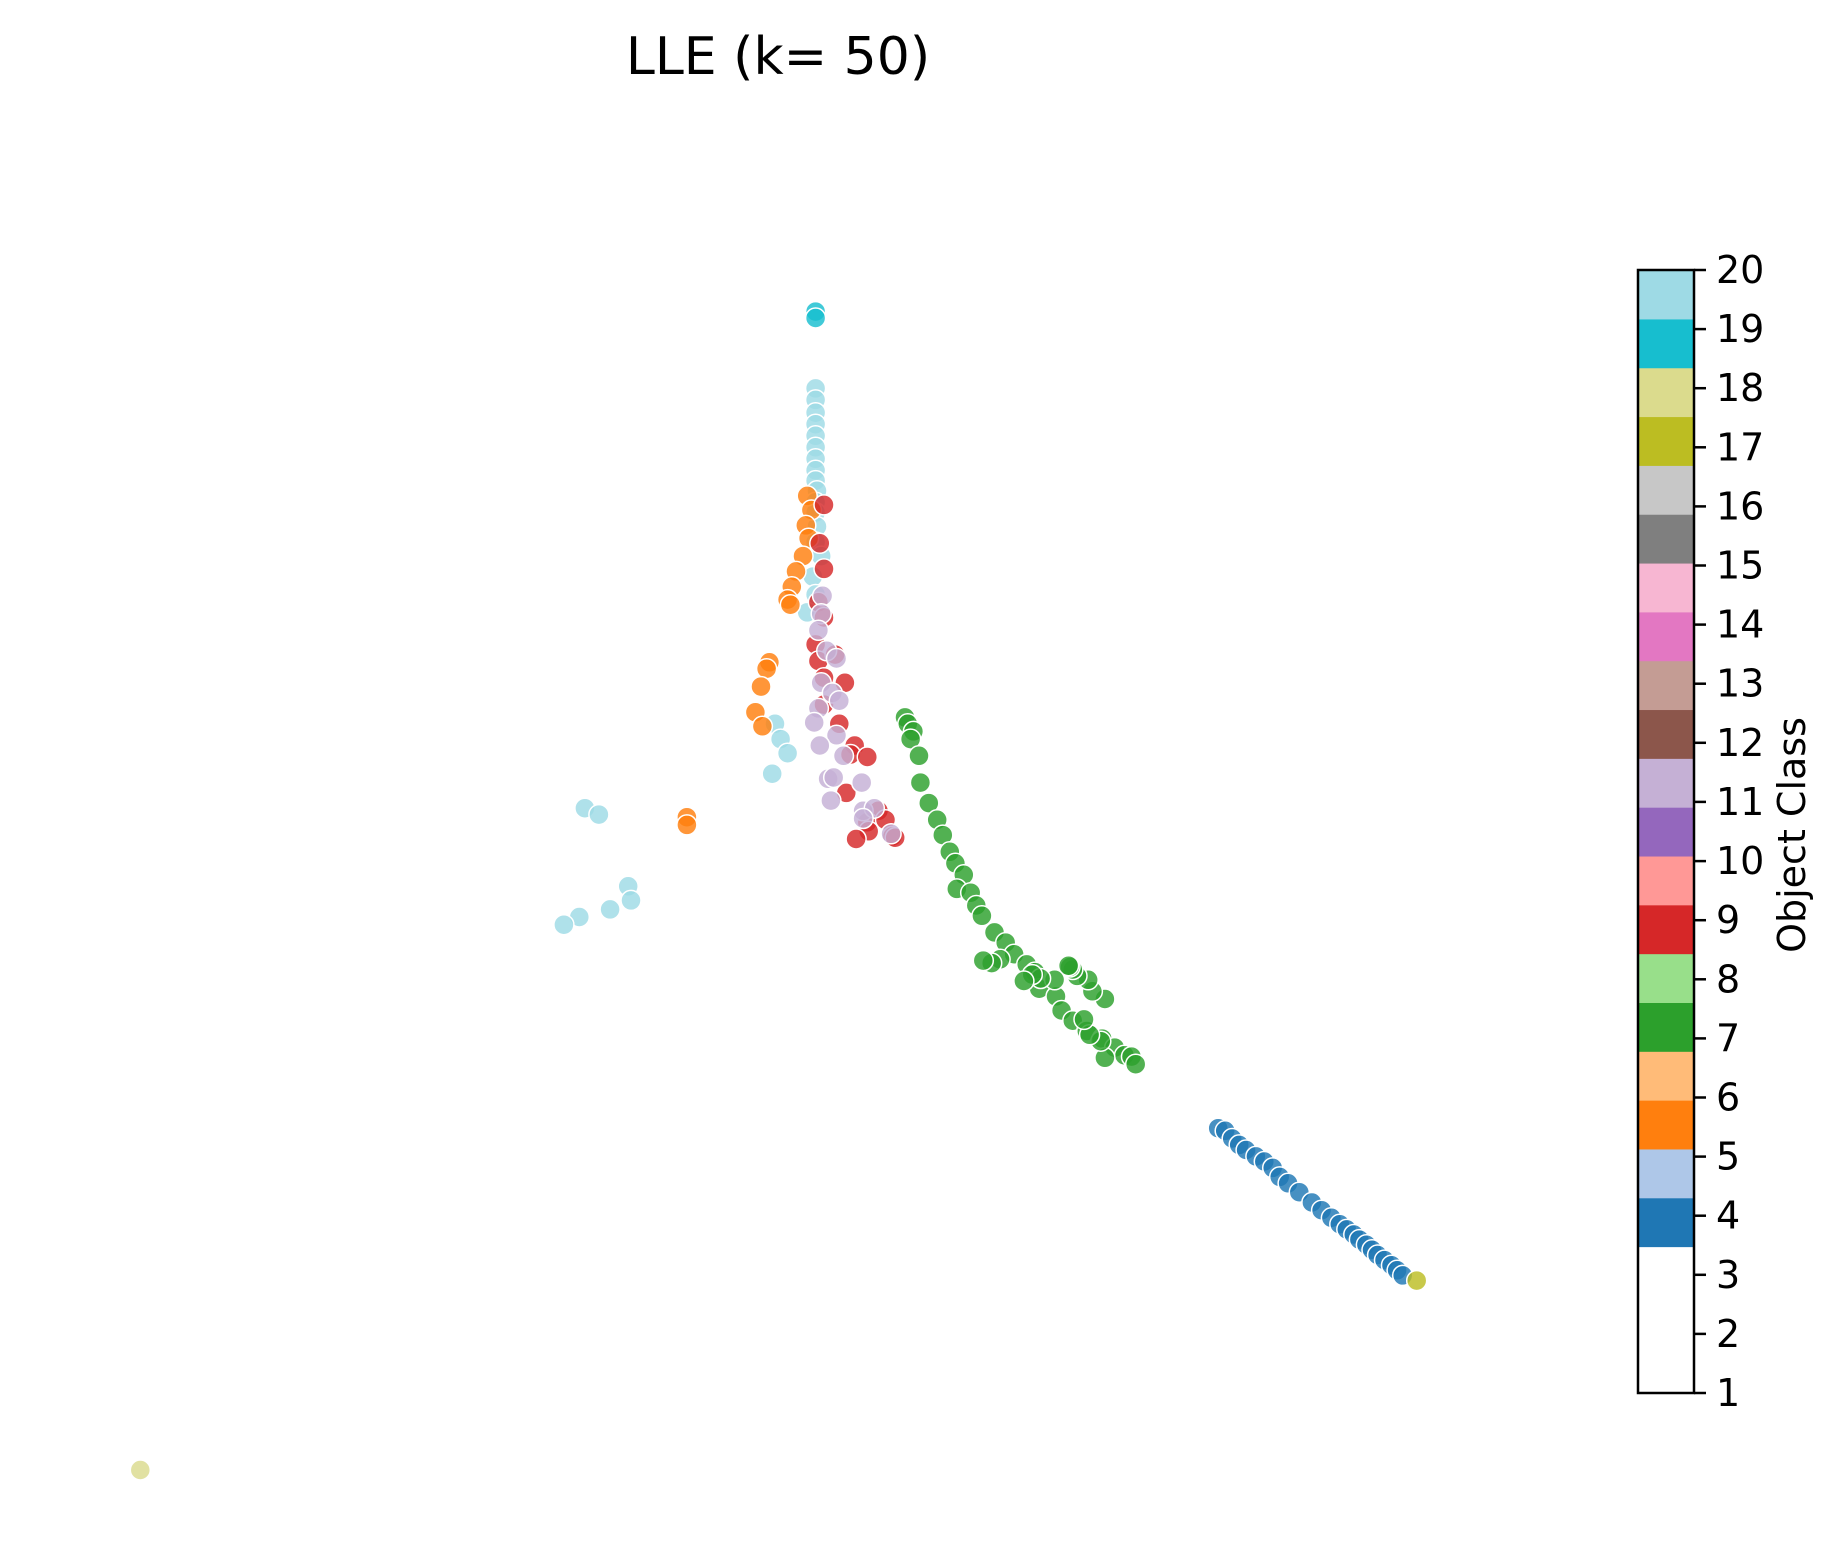  Describe the element at coordinates (1740, 684) in the screenshot. I see `colorbar-tick-label: 13` at that location.